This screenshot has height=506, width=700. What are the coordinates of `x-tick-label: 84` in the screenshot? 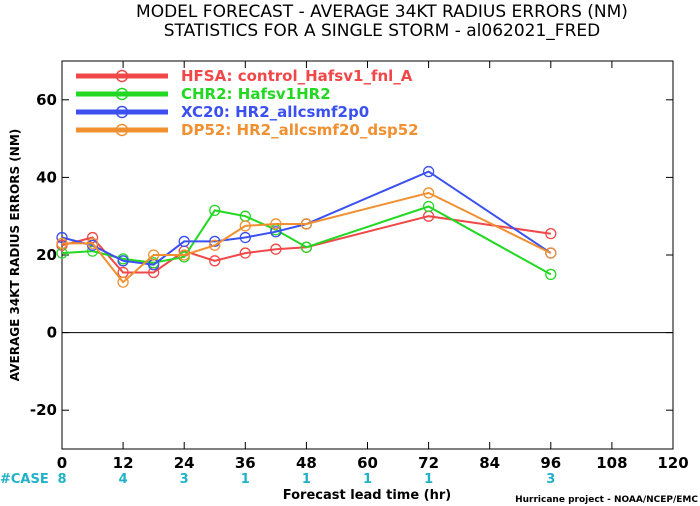 It's located at (489, 463).